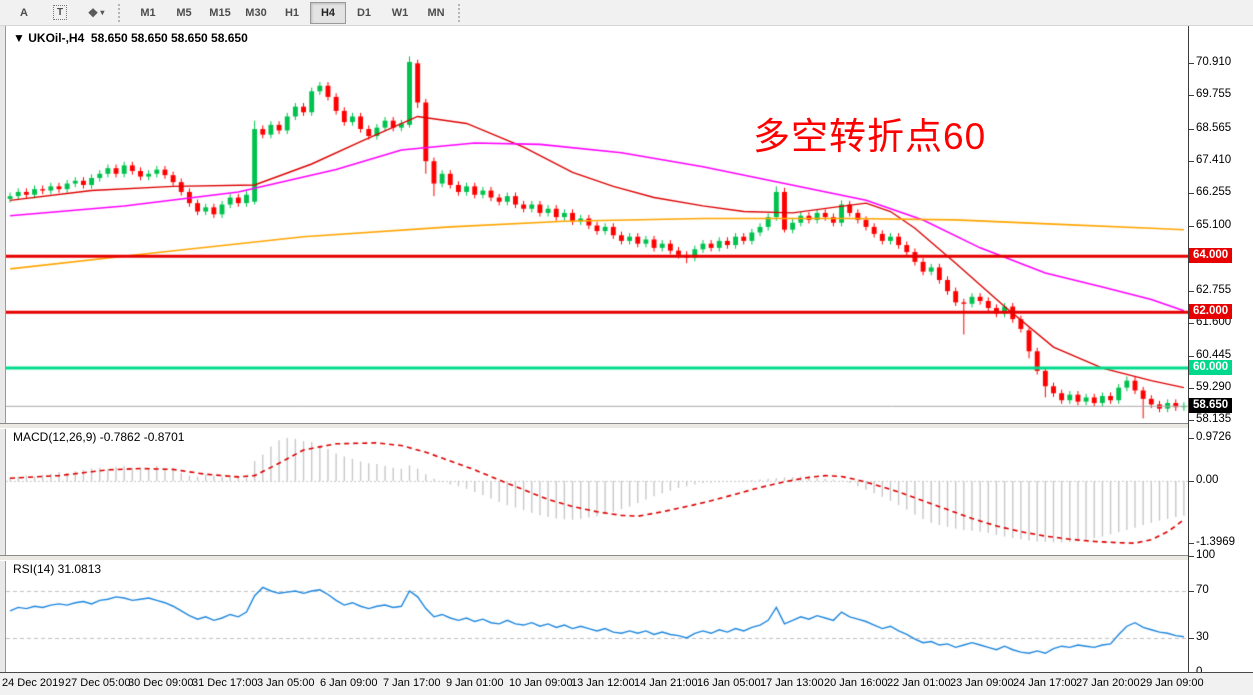 This screenshot has width=1253, height=695. I want to click on price-tick-label: 68.565, so click(1210, 127).